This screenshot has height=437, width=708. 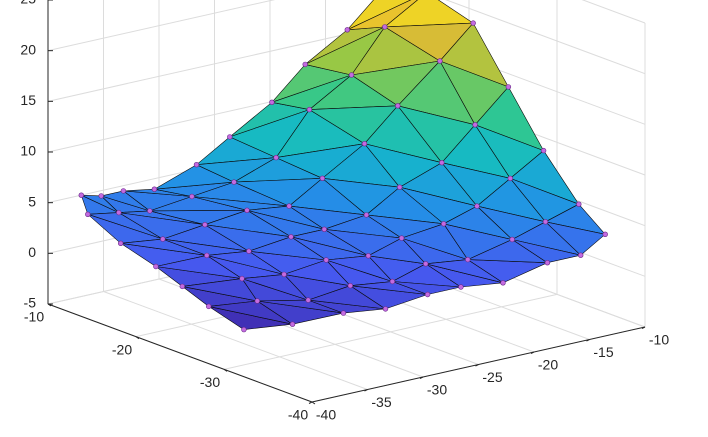 I want to click on x-tick-label: -30, so click(x=437, y=390).